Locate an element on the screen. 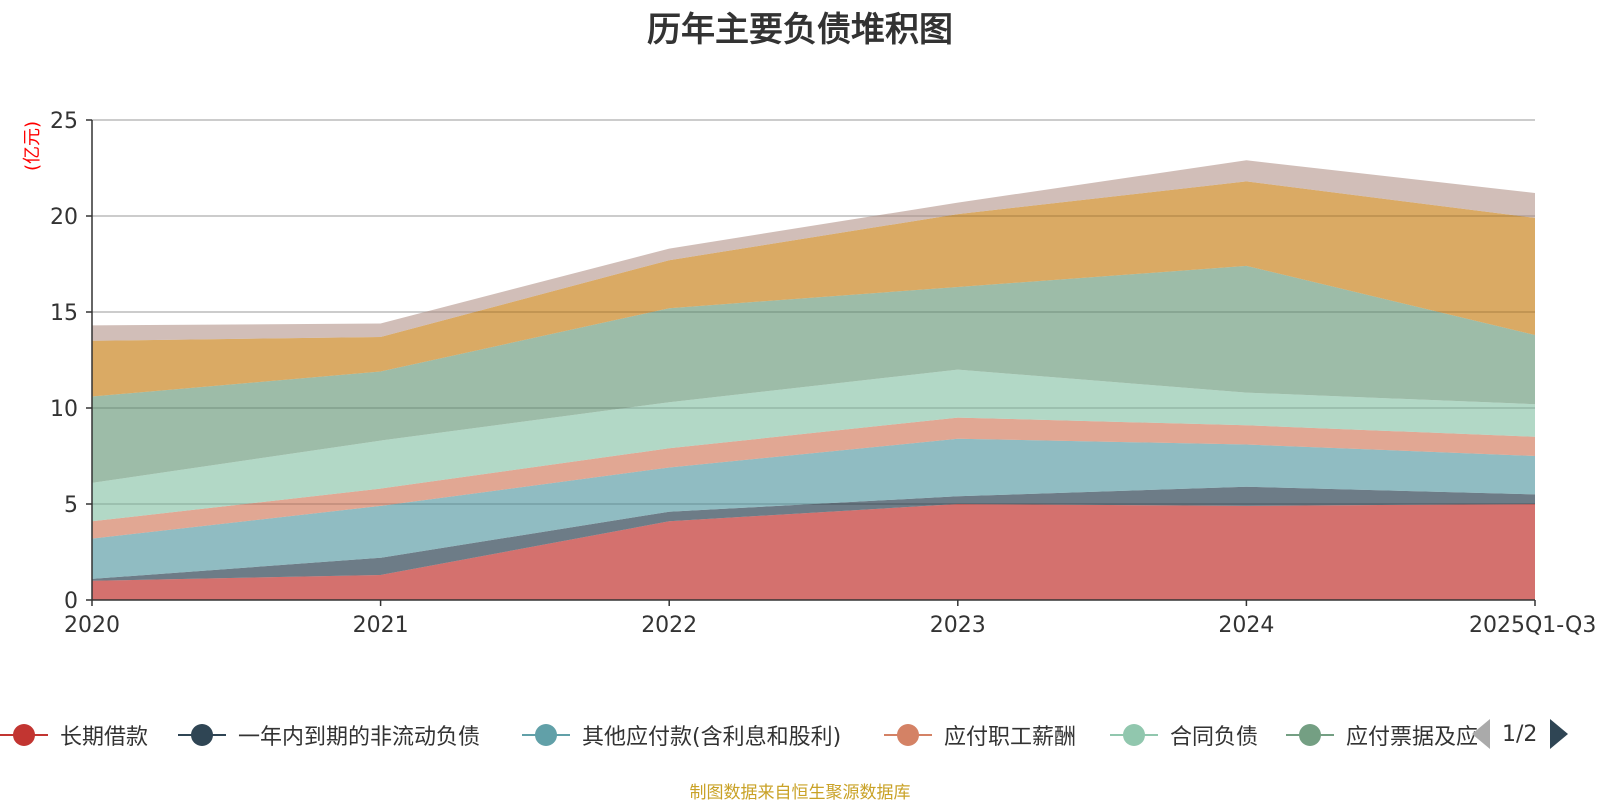  legend-item-6: 应付票据及应 is located at coordinates (1382, 735).